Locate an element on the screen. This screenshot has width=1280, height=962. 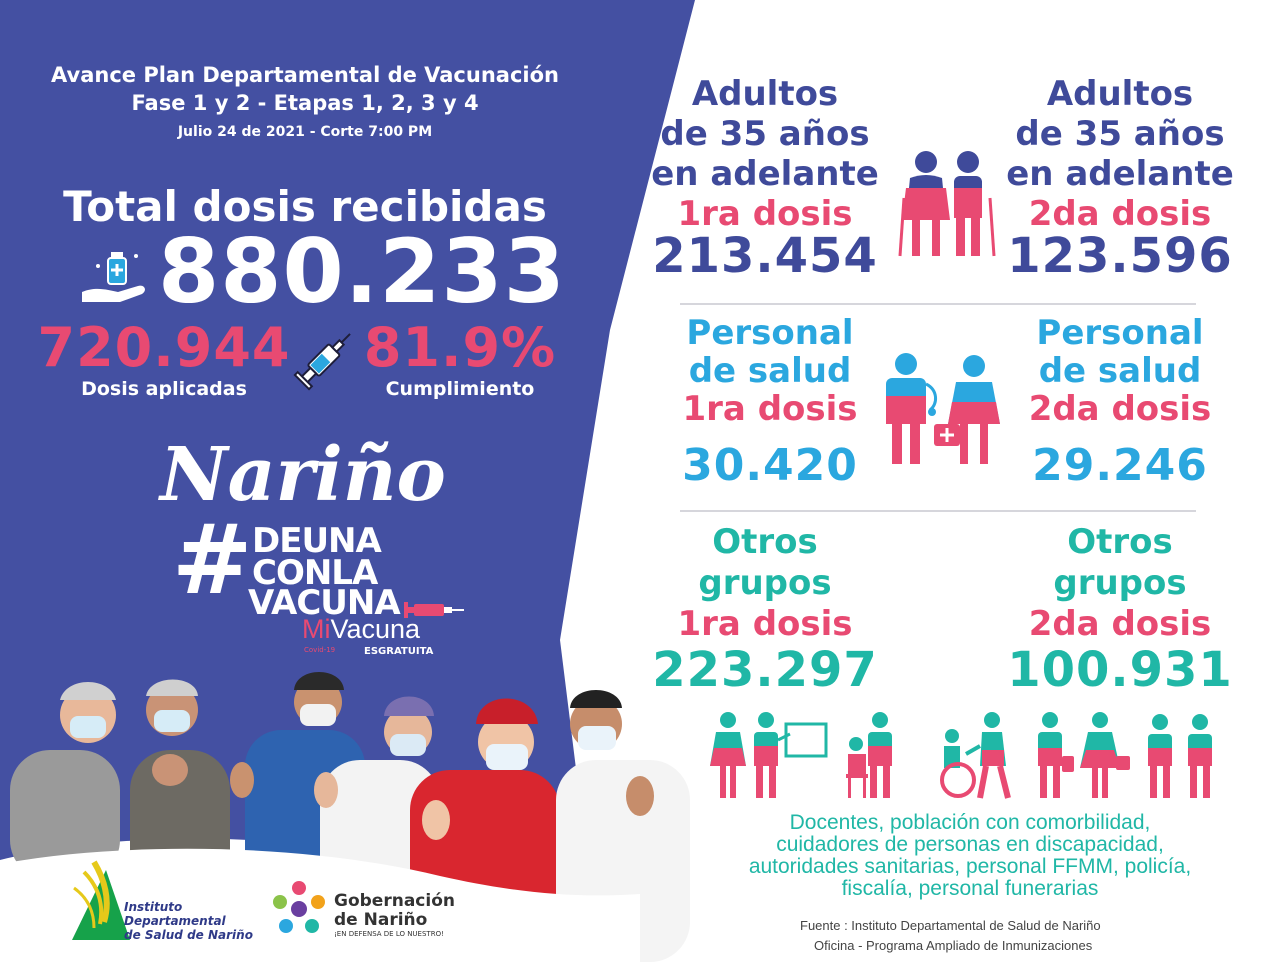
gob-line2: de Nariño is located at coordinates (381, 920).